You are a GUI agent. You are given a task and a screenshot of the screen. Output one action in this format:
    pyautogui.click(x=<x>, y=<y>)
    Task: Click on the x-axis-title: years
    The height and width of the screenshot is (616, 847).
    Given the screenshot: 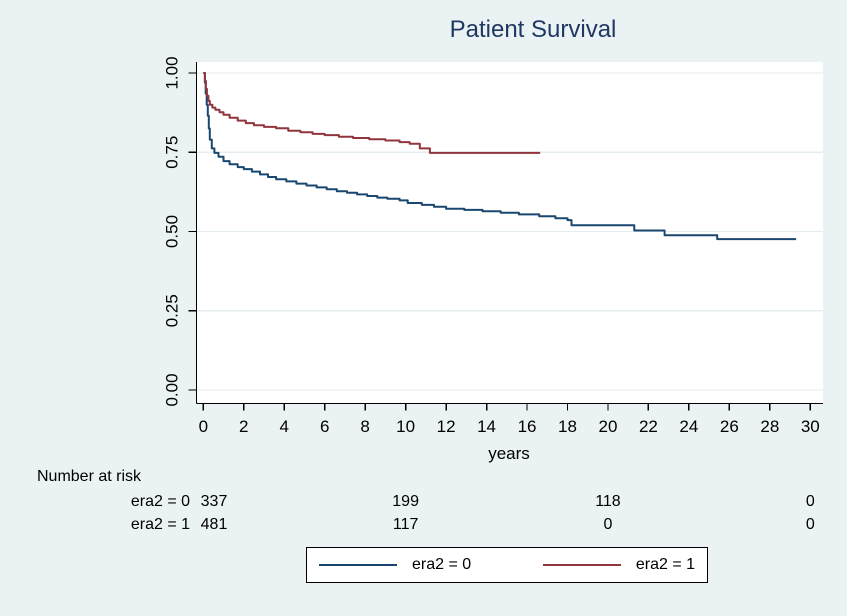 What is the action you would take?
    pyautogui.click(x=509, y=453)
    